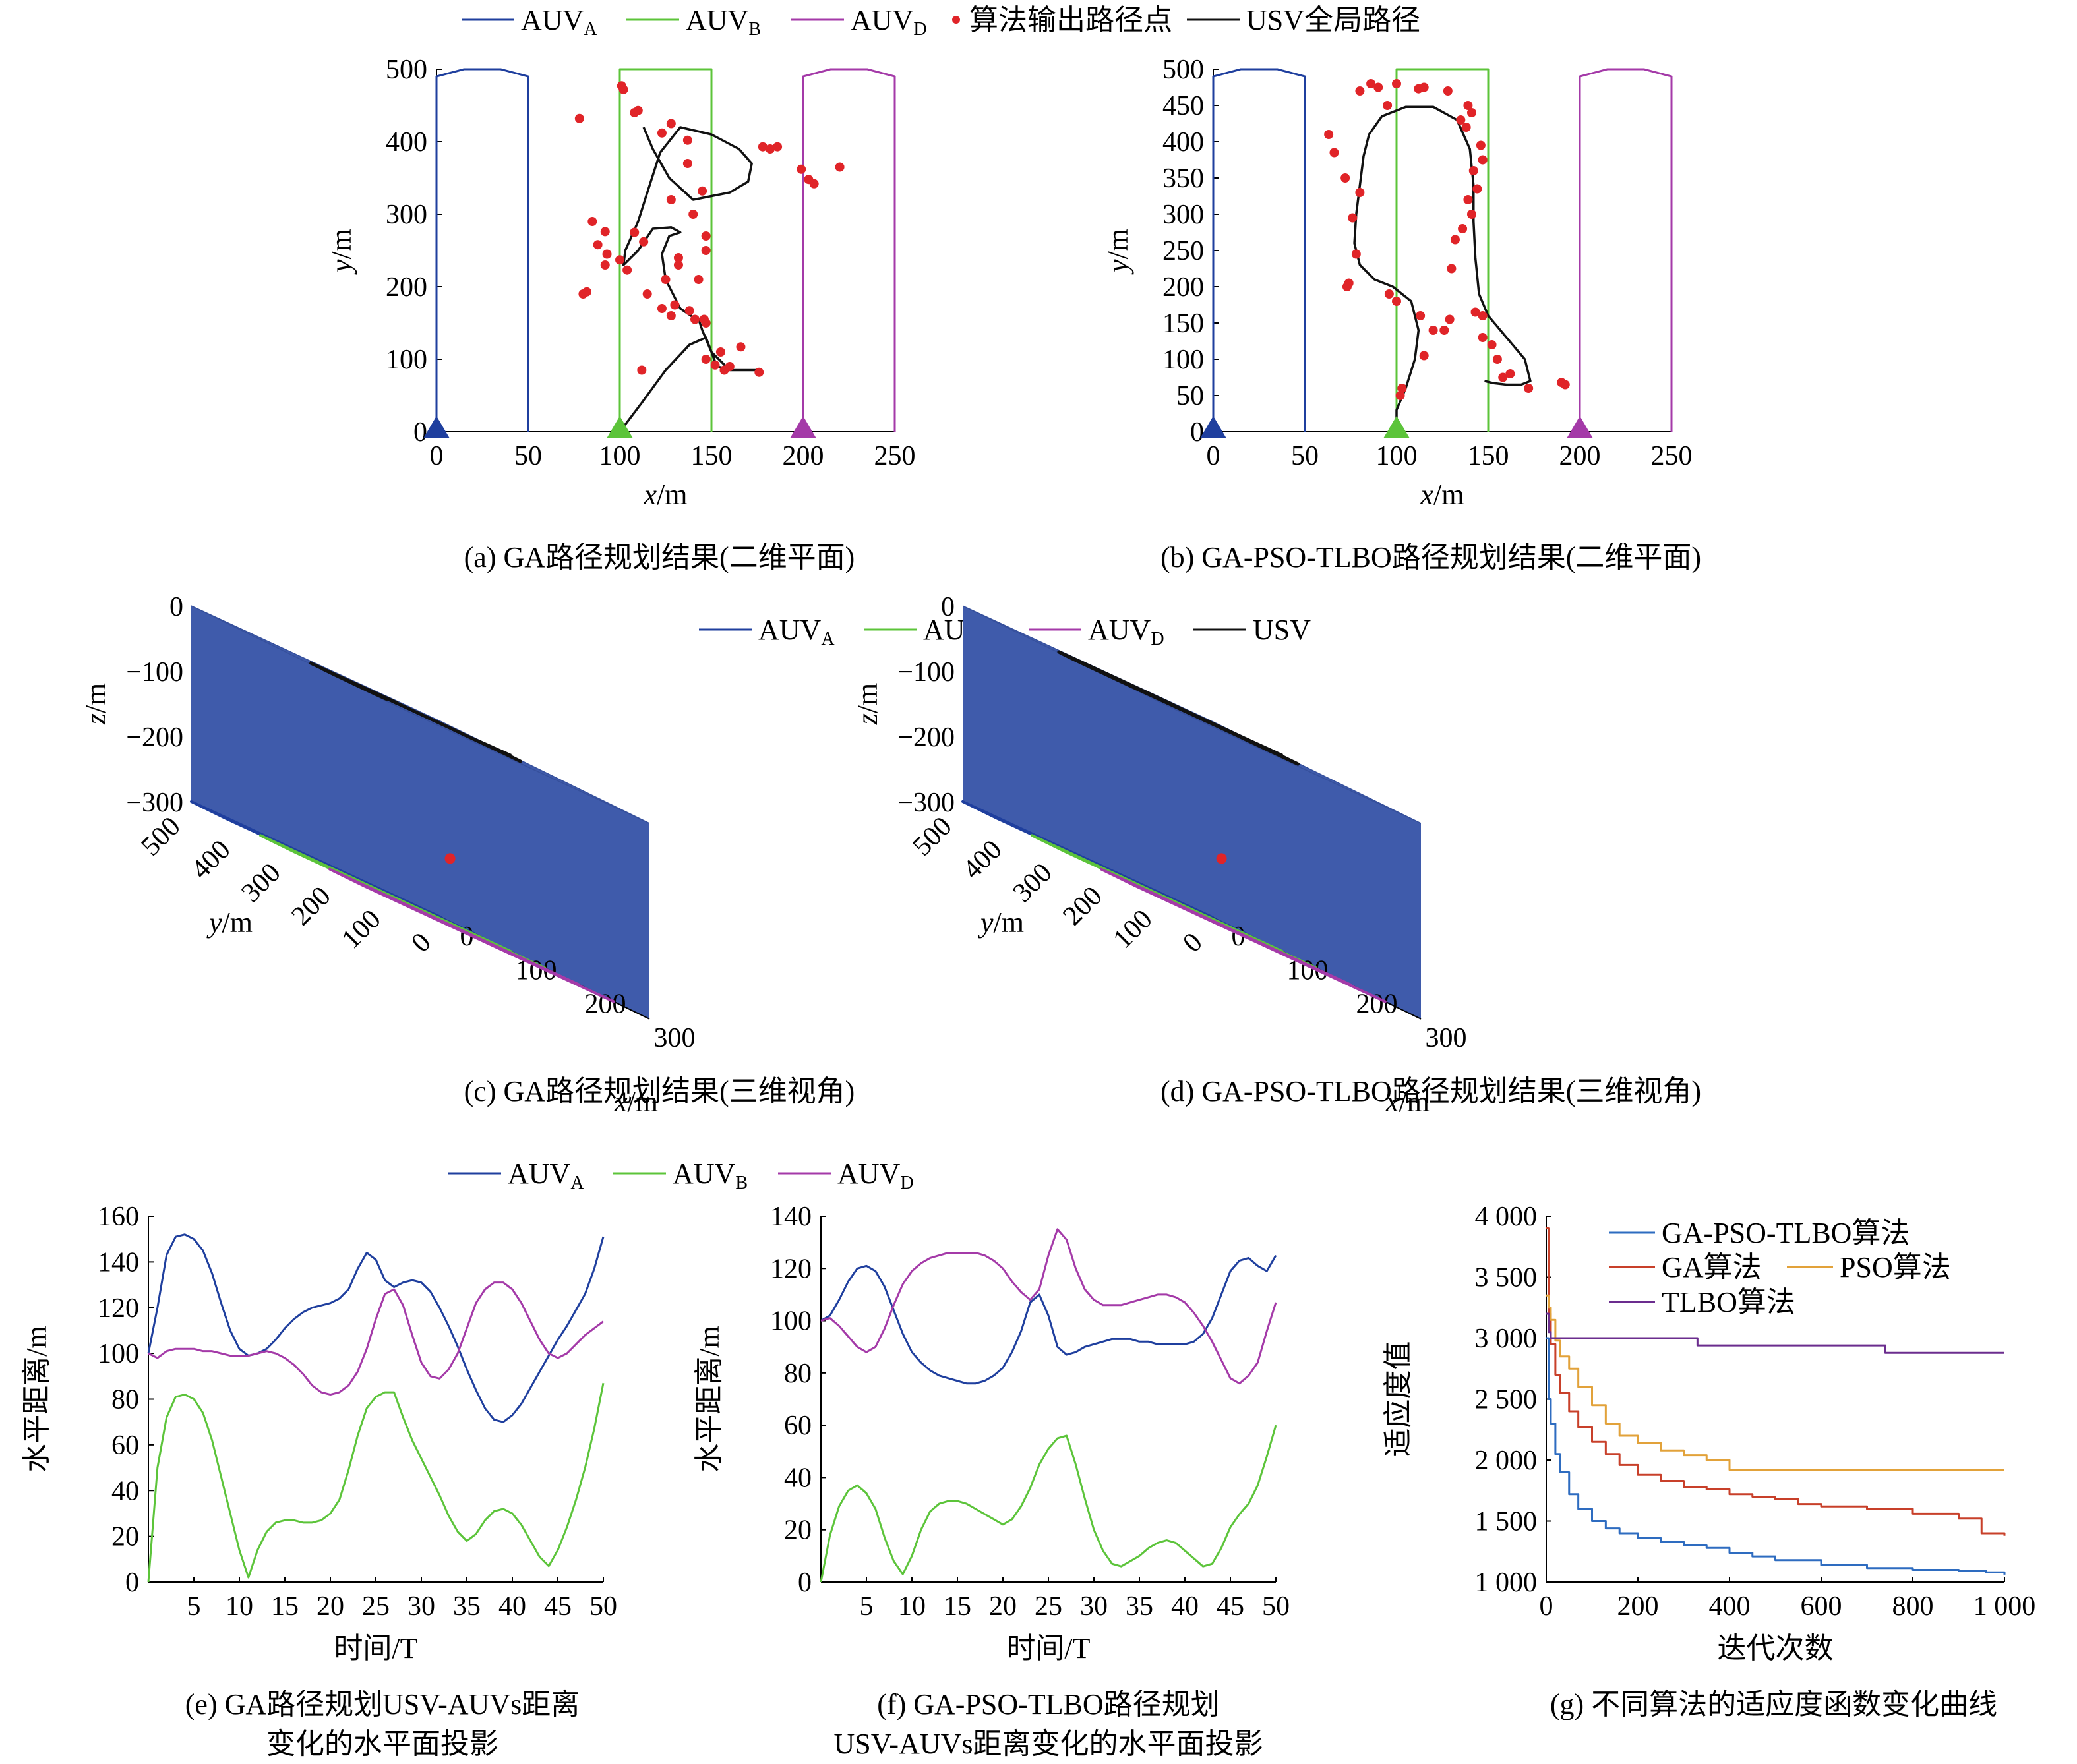 The width and height of the screenshot is (2077, 1764). Describe the element at coordinates (659, 557) in the screenshot. I see `caption-a: (a) GA路径规划结果(二维平面)` at that location.